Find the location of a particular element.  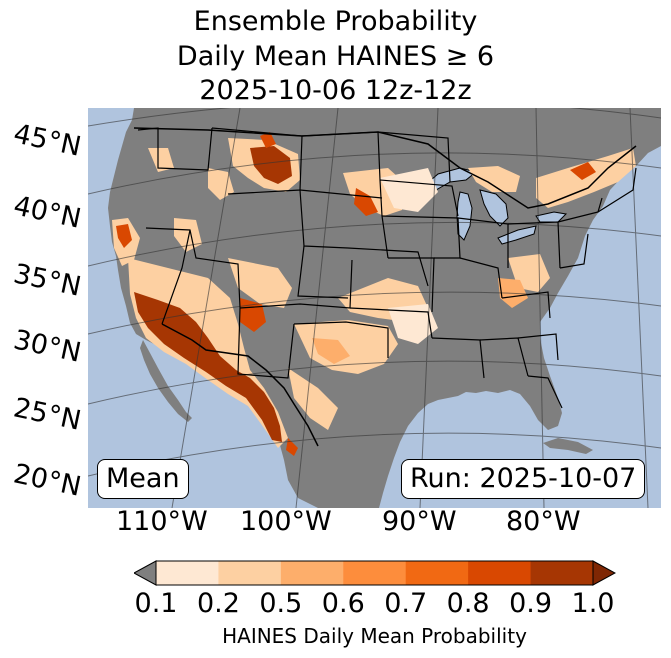

colorbar-tick-label: 1.0 is located at coordinates (593, 603).